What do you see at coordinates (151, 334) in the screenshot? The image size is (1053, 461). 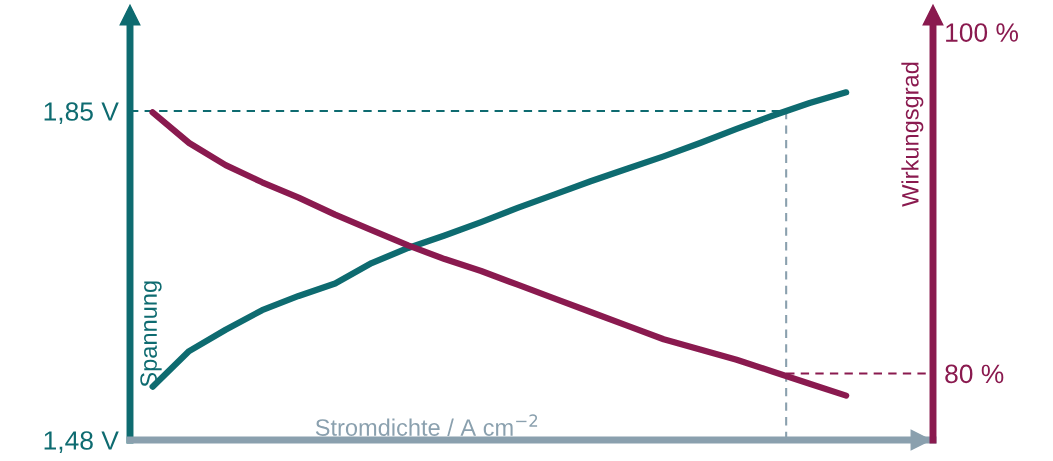 I see `y-axis-title: Spannung` at bounding box center [151, 334].